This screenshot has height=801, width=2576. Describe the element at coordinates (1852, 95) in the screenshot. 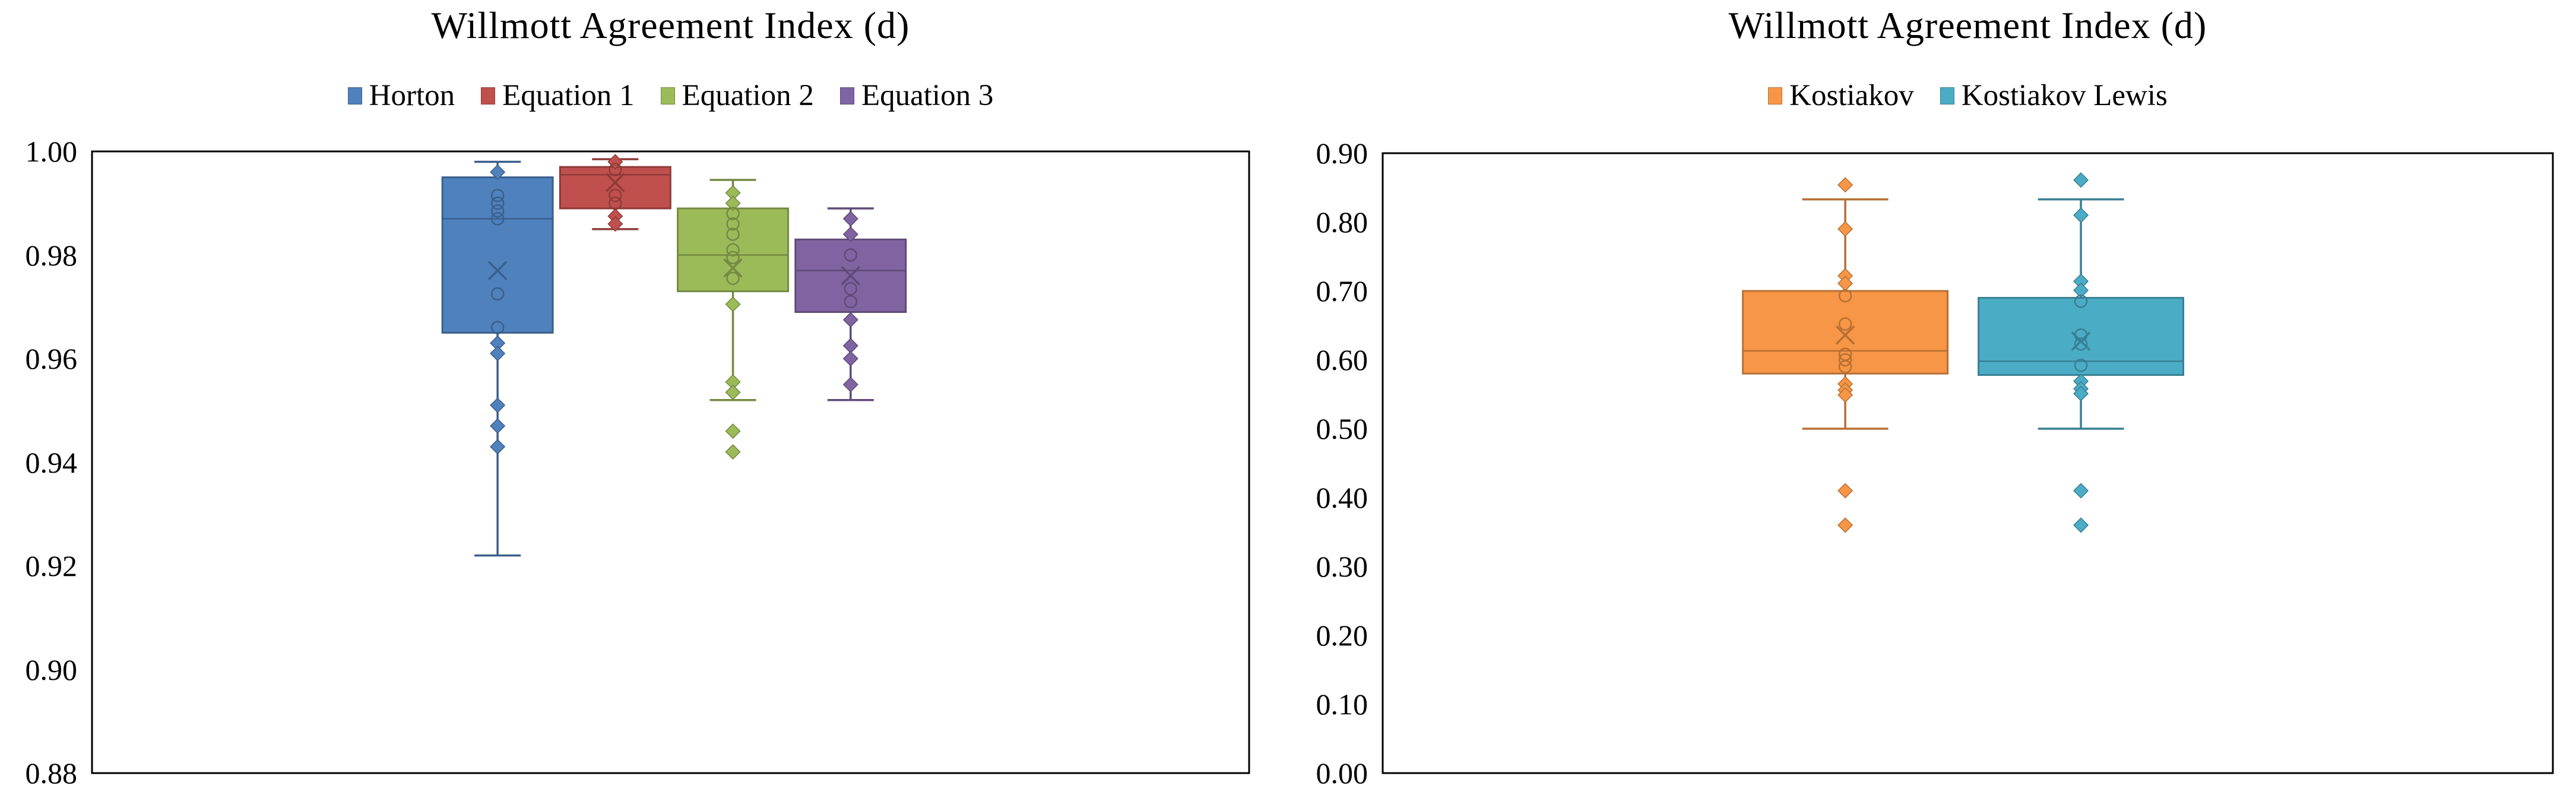

I see `legend-label: Kostiakov` at that location.